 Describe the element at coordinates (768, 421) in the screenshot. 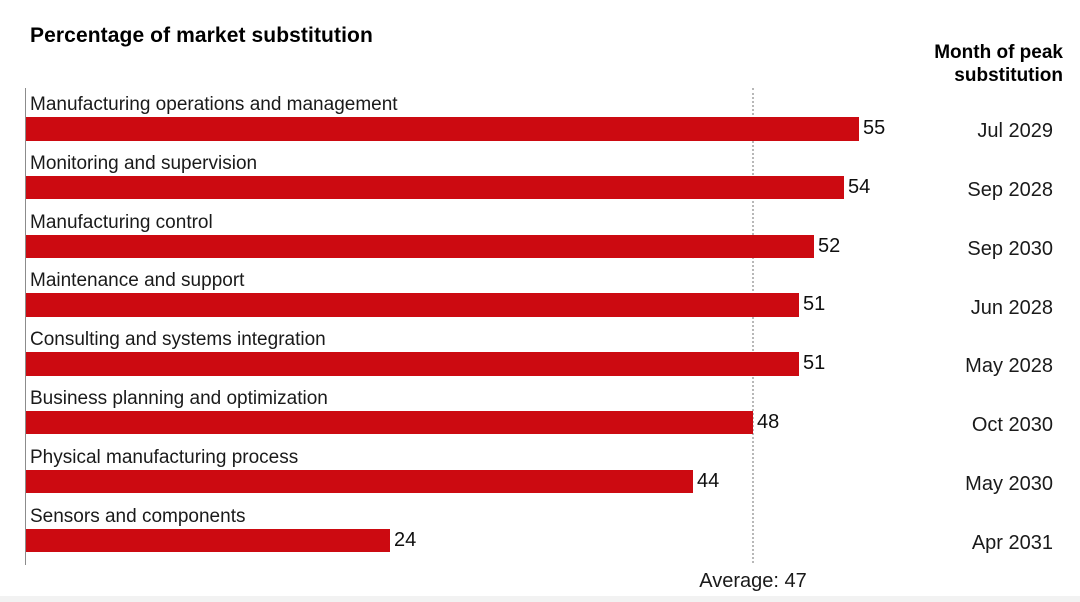

I see `value-label: 48` at that location.